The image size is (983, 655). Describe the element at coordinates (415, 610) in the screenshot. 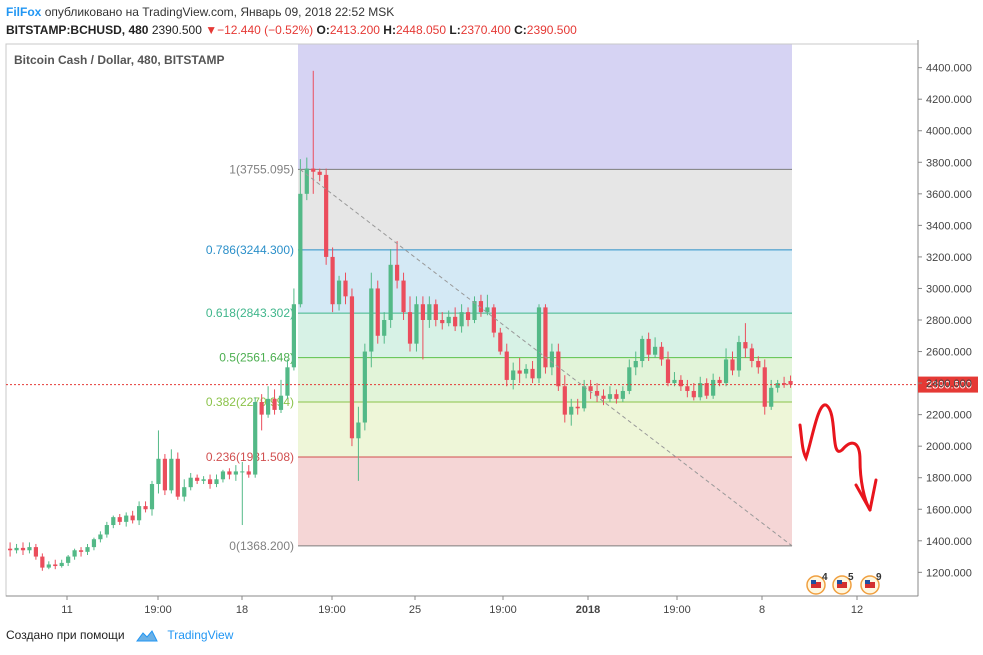

I see `x-tick-label: 25` at that location.